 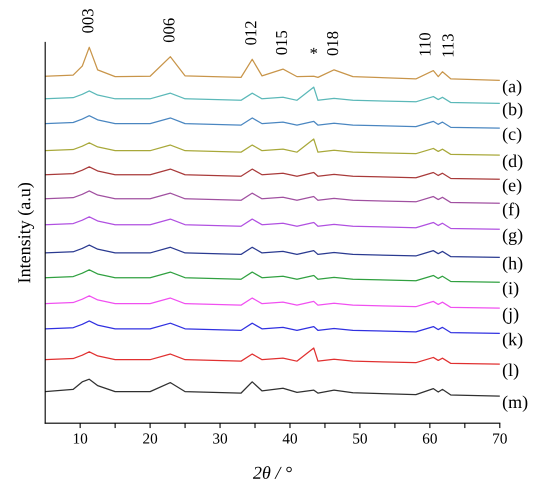 What do you see at coordinates (448, 45) in the screenshot?
I see `annotation: 113` at bounding box center [448, 45].